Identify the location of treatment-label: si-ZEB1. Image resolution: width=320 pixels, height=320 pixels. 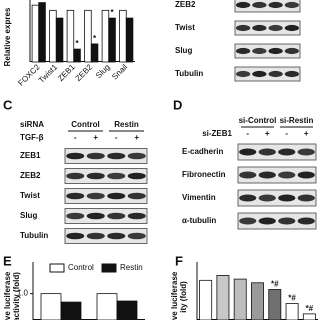
(217, 133).